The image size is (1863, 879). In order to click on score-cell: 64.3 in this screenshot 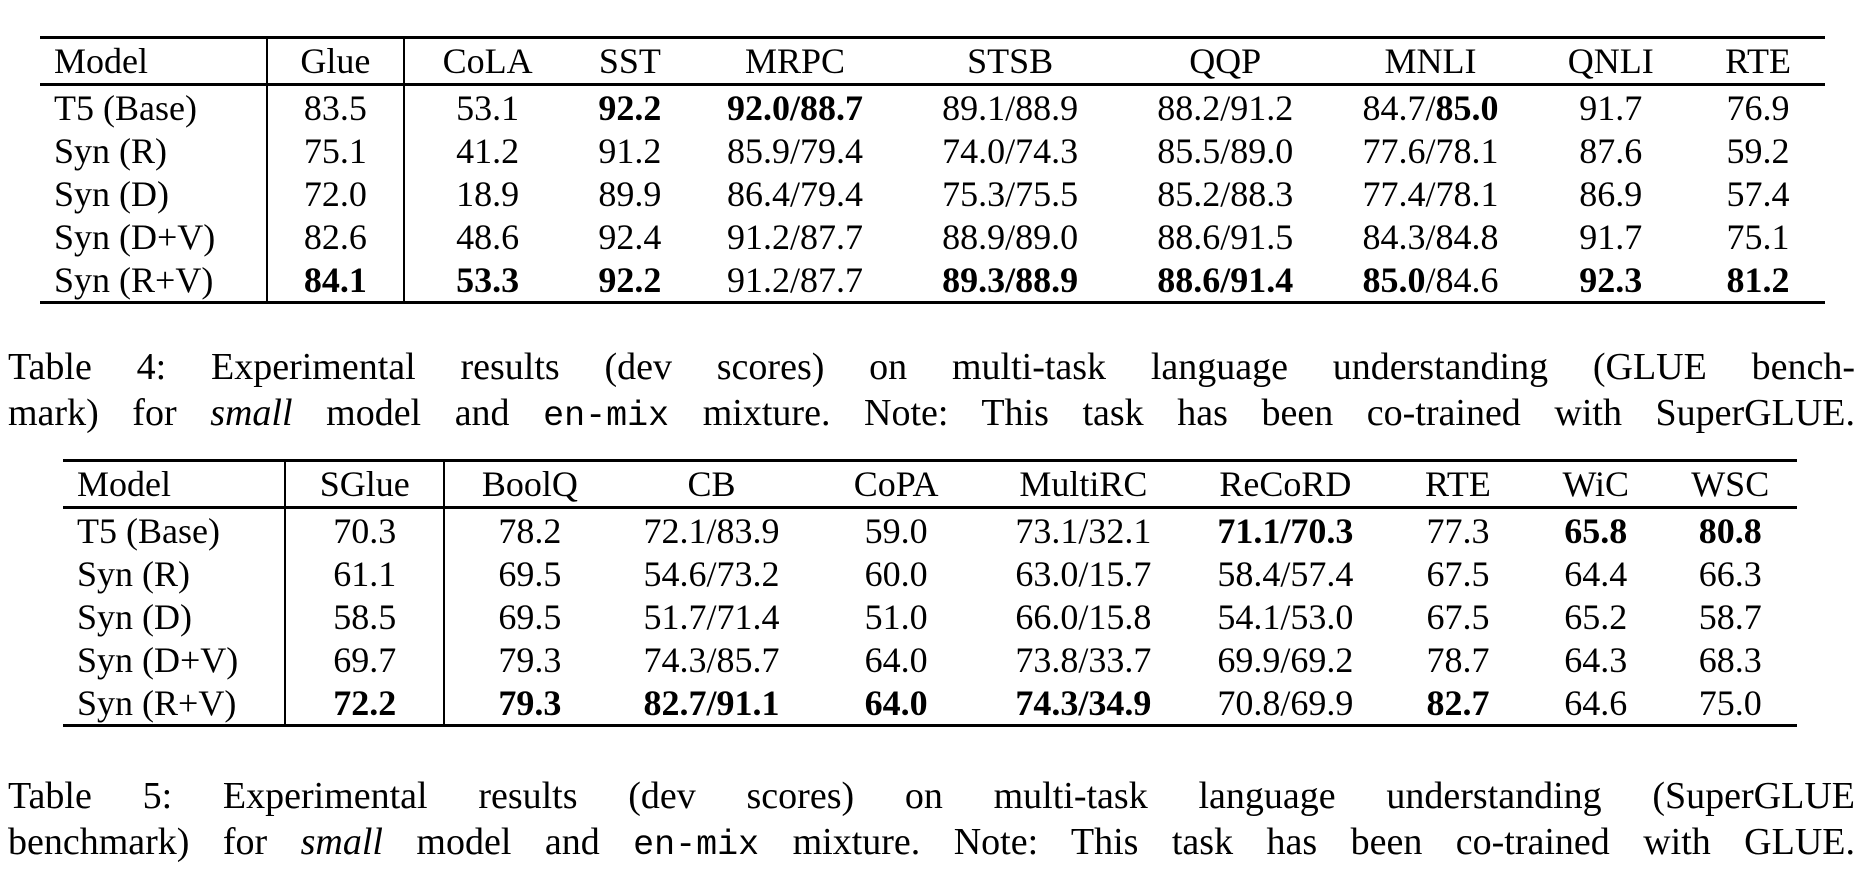, I will do `click(1596, 659)`.